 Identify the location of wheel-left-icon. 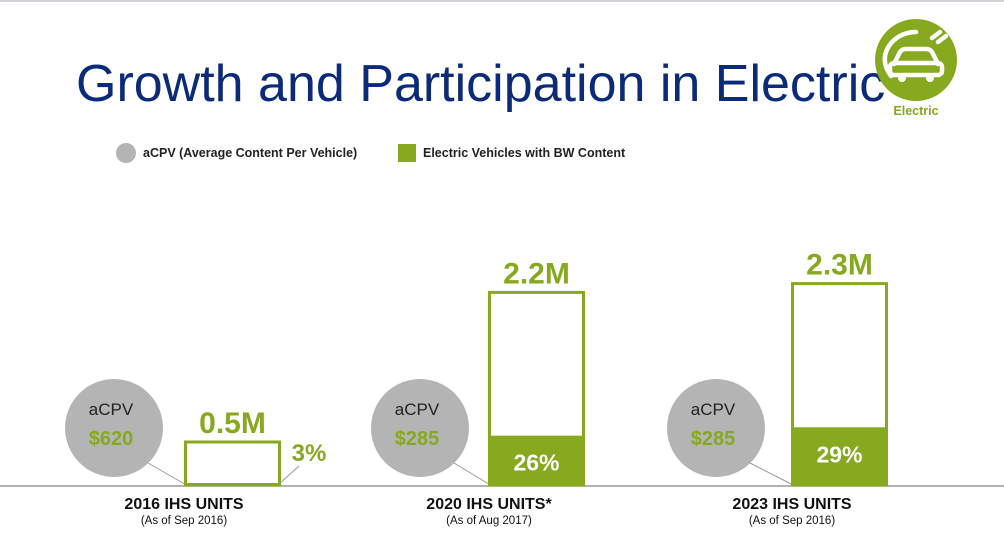
(902, 78).